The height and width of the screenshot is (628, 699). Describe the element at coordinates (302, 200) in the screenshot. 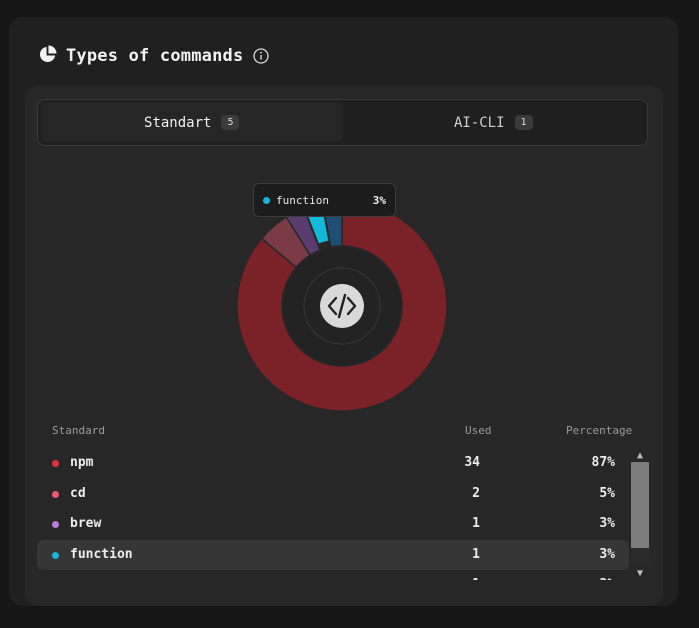

I see `tooltip-label: function` at that location.